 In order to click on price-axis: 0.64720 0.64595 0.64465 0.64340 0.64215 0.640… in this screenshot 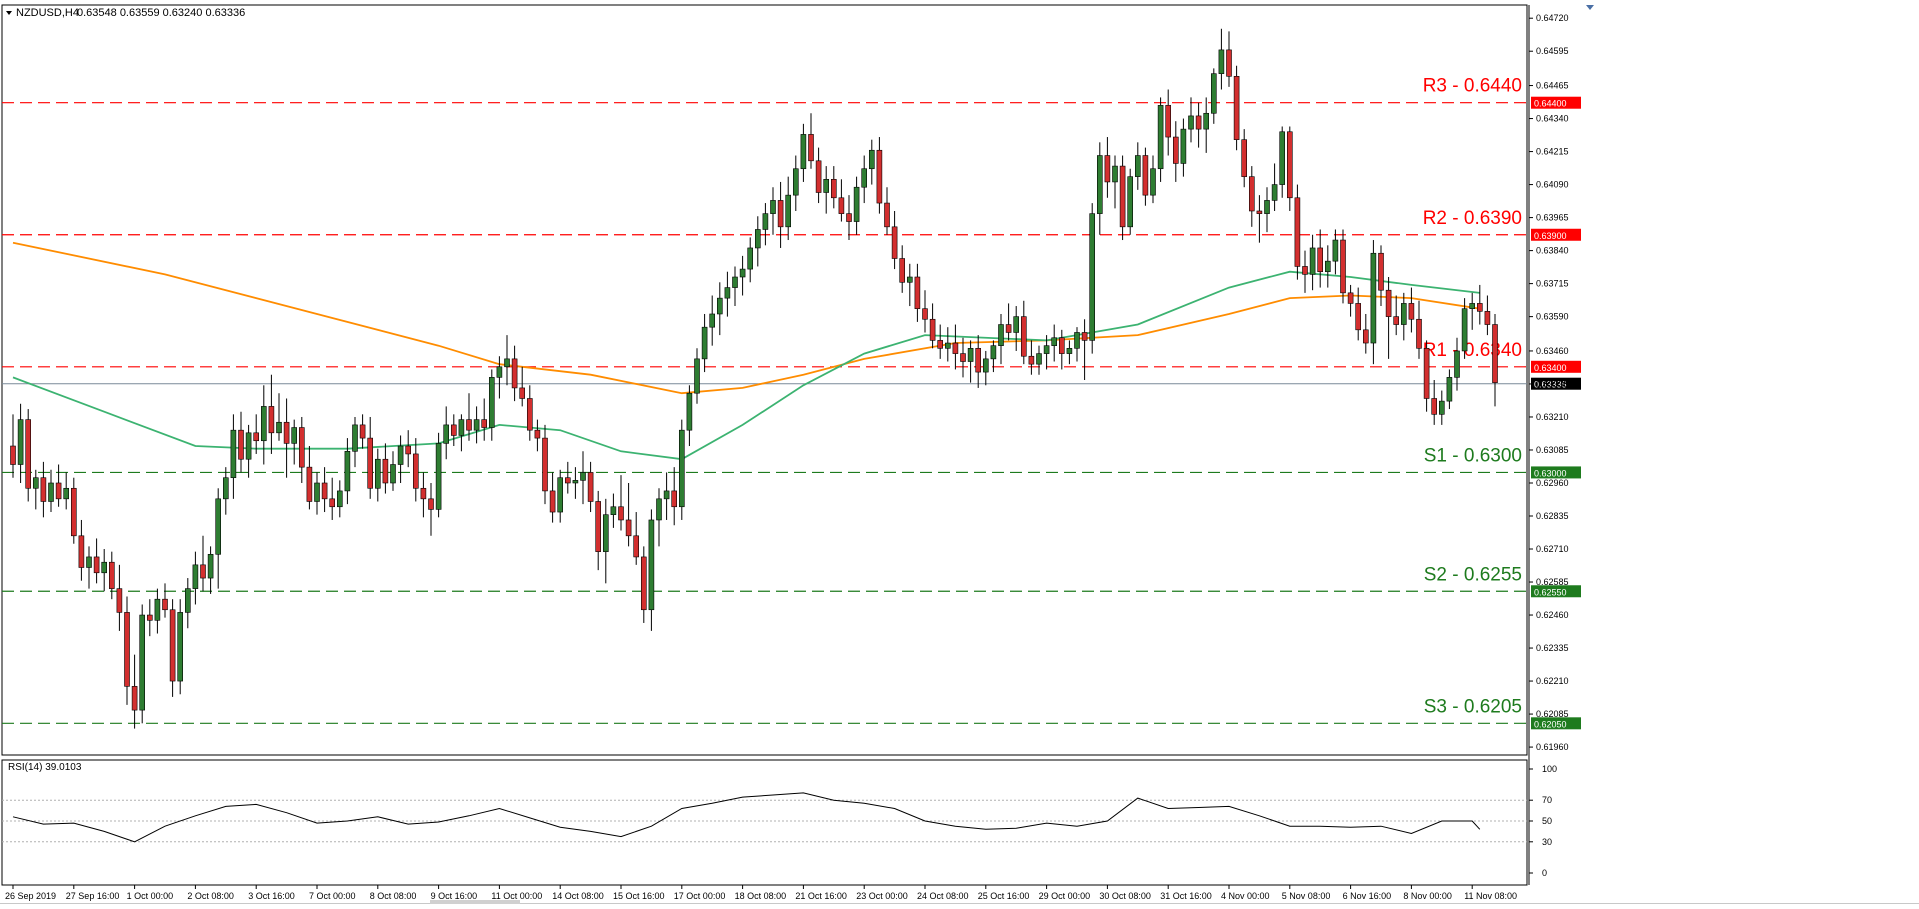, I will do `click(1549, 445)`.